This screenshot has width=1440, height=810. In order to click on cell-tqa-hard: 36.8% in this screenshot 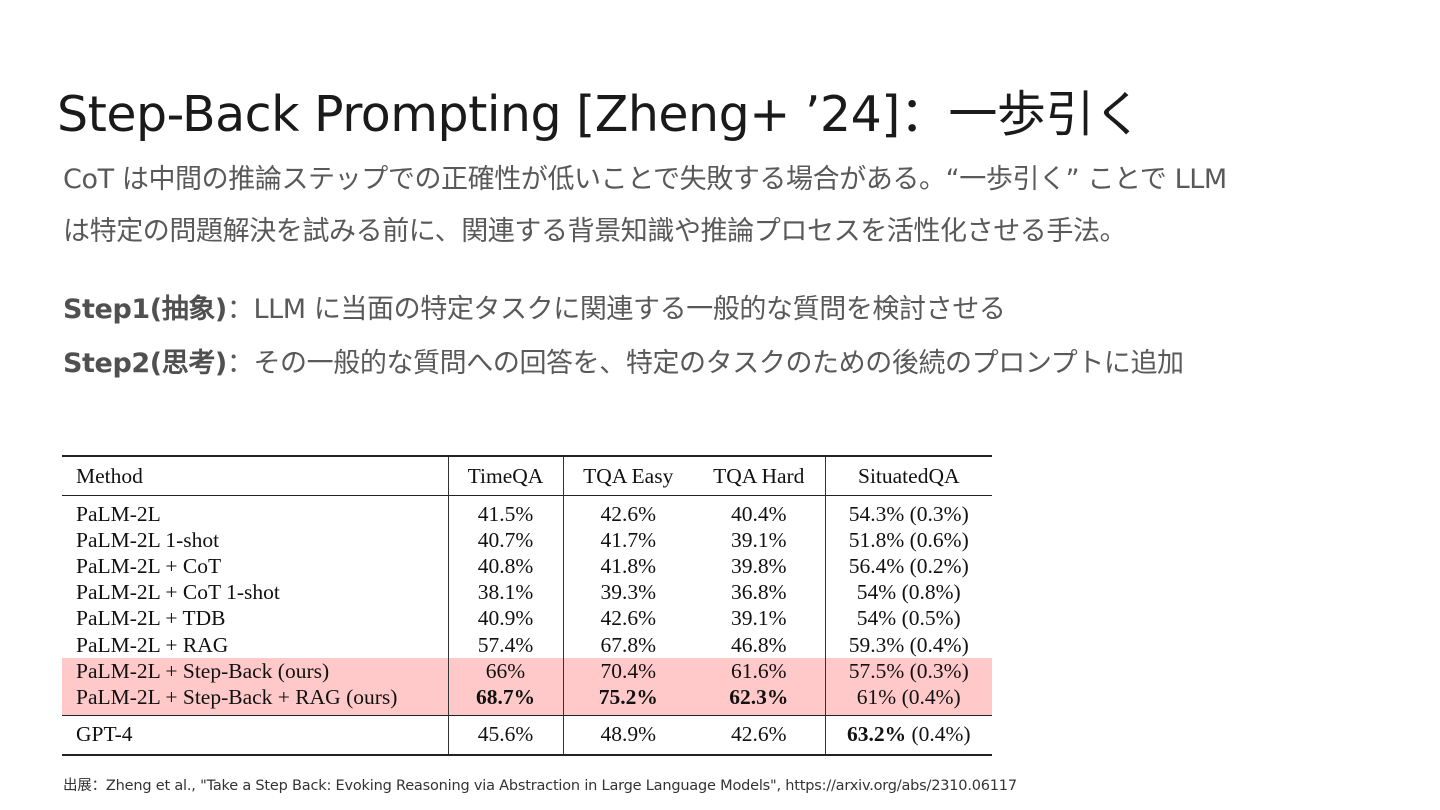, I will do `click(758, 592)`.